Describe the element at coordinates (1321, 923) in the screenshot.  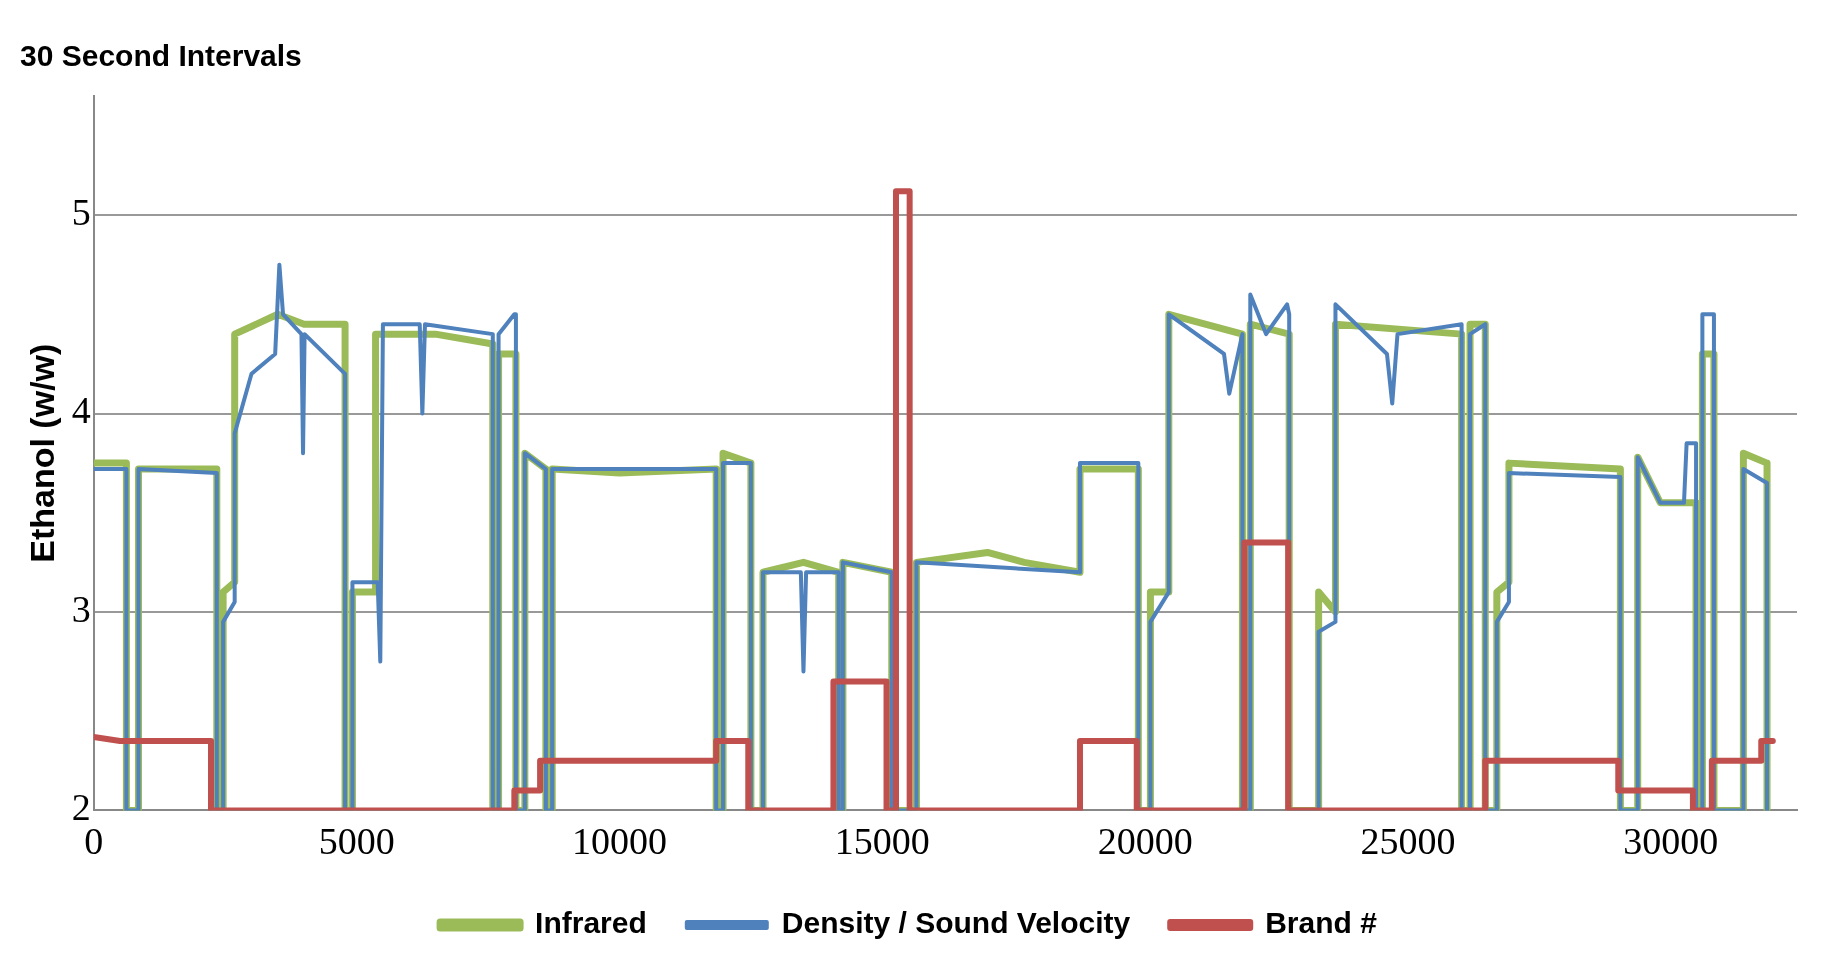
I see `legend-label: Brand #` at that location.